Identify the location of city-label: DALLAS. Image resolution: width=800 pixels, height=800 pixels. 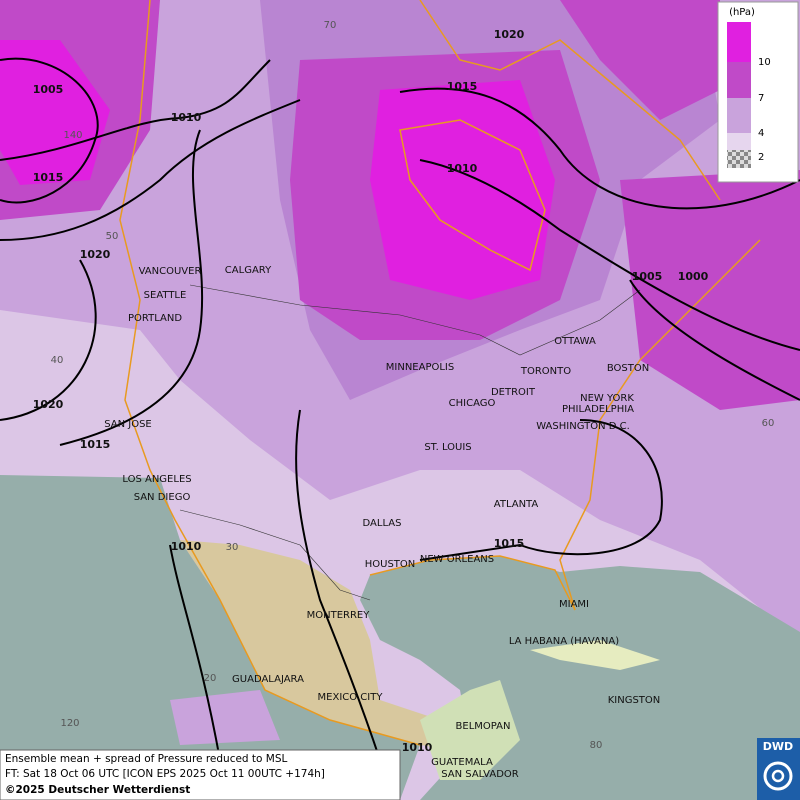
(382, 523).